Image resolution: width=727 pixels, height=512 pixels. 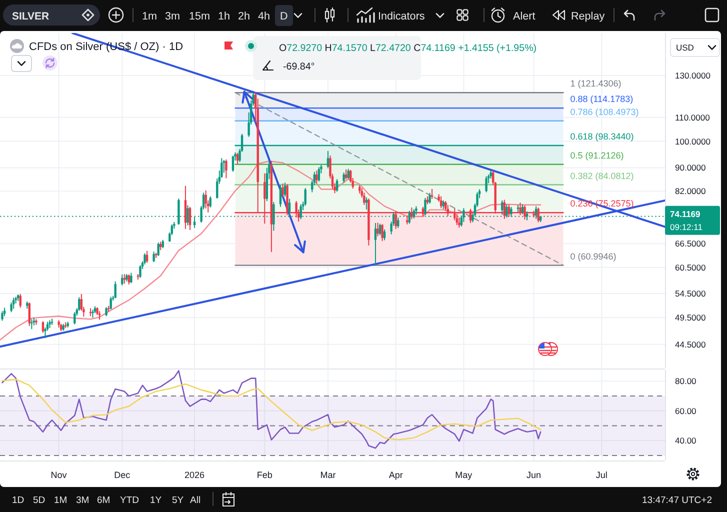 What do you see at coordinates (690, 344) in the screenshot?
I see `y-tick-label: 44.5000` at bounding box center [690, 344].